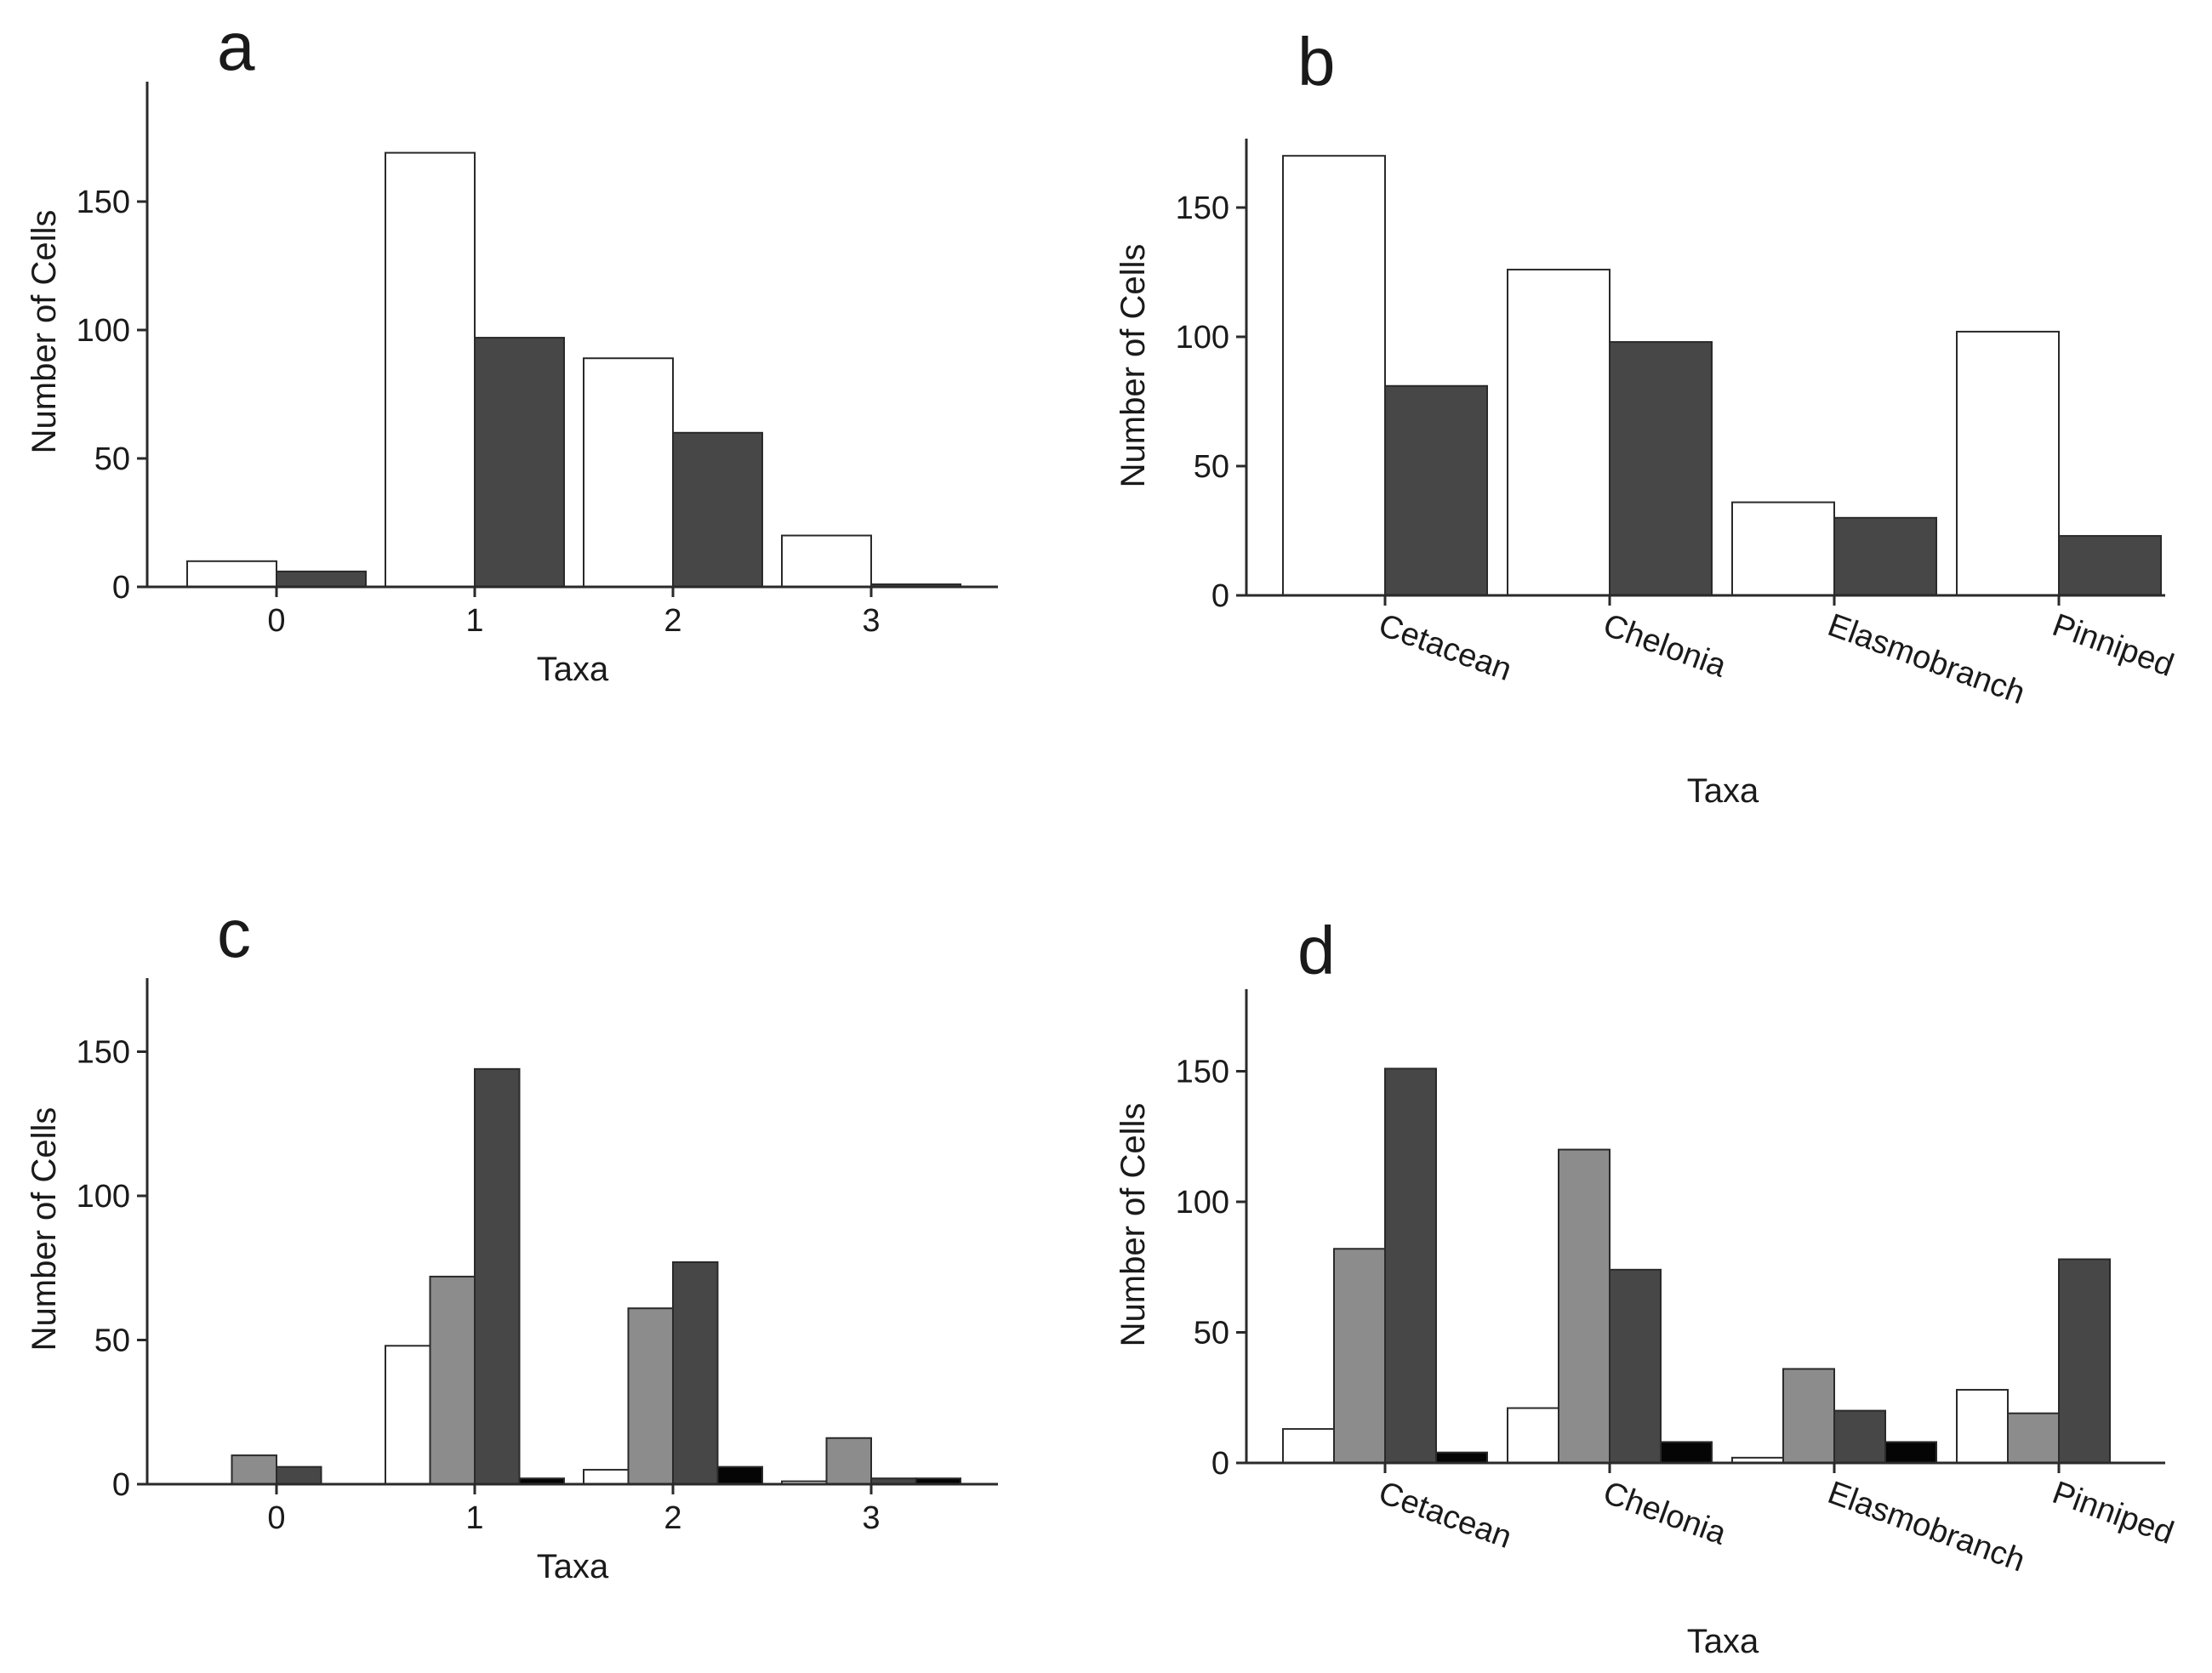  Describe the element at coordinates (1359, 1356) in the screenshot. I see `bar-d-series-2-cetacean` at that location.